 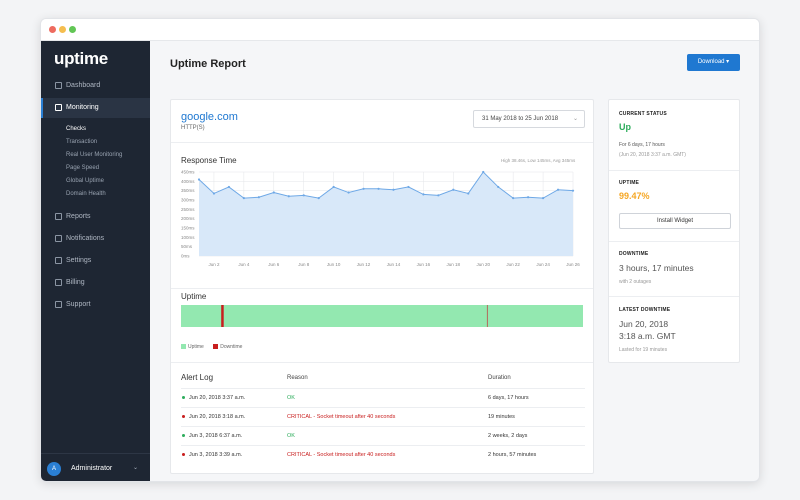 I want to click on alert-time: Jun 20, 2018 3:37 a.m., so click(x=217, y=398).